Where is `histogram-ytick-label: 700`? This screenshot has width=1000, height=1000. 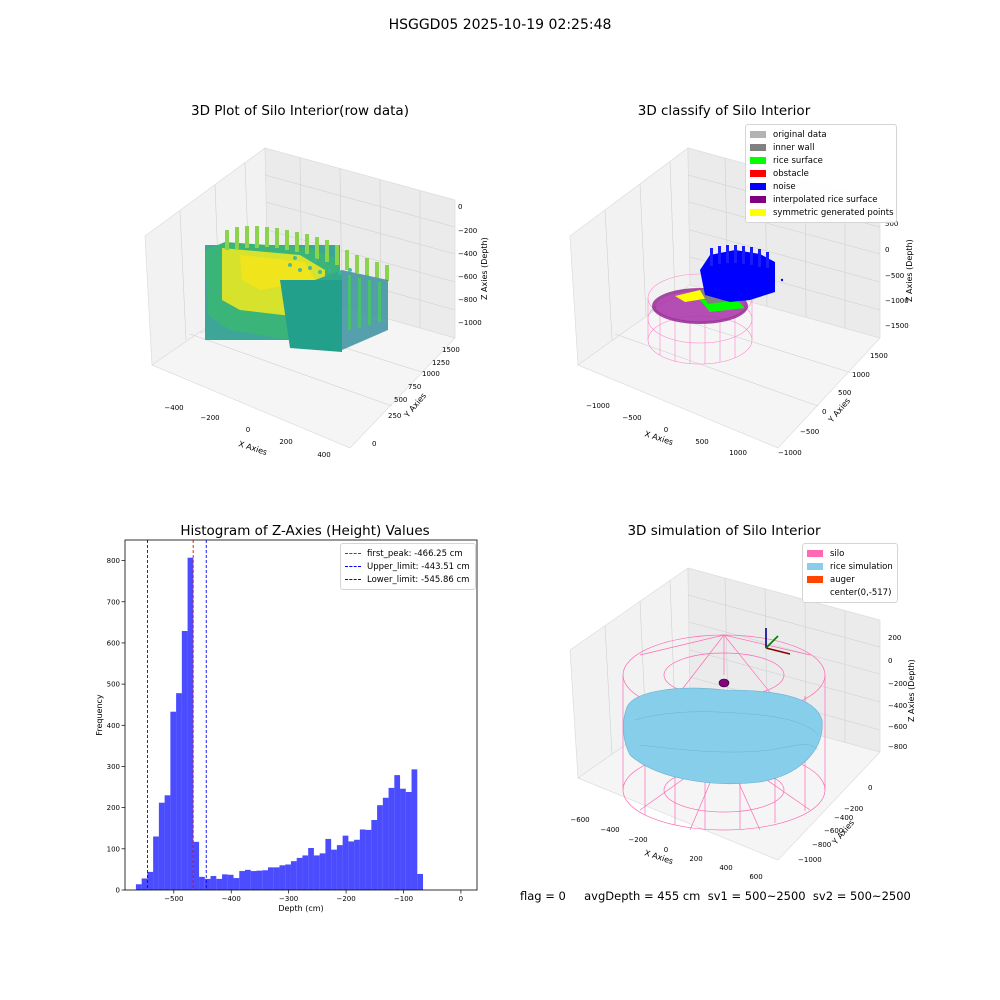
histogram-ytick-label: 700 is located at coordinates (113, 602).